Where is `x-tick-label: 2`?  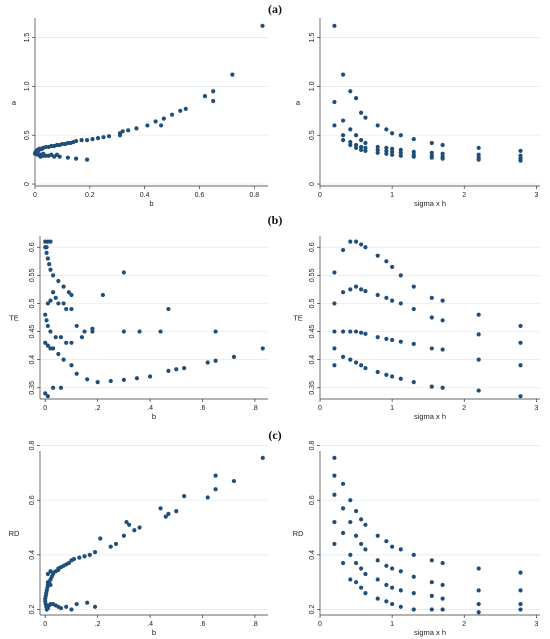 x-tick-label: 2 is located at coordinates (464, 624).